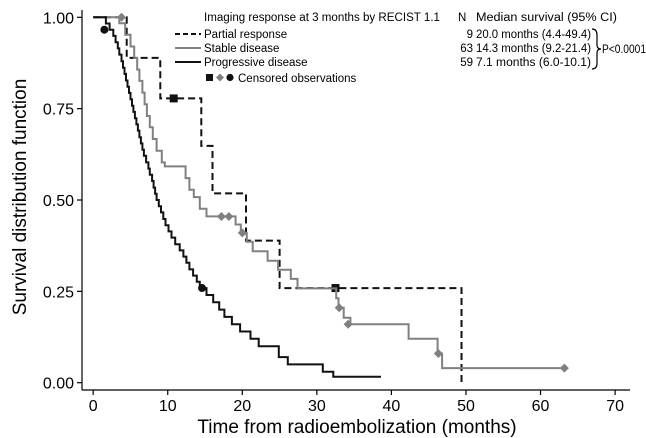  What do you see at coordinates (256, 63) in the screenshot?
I see `legend-label-progressive: Progressive disease` at bounding box center [256, 63].